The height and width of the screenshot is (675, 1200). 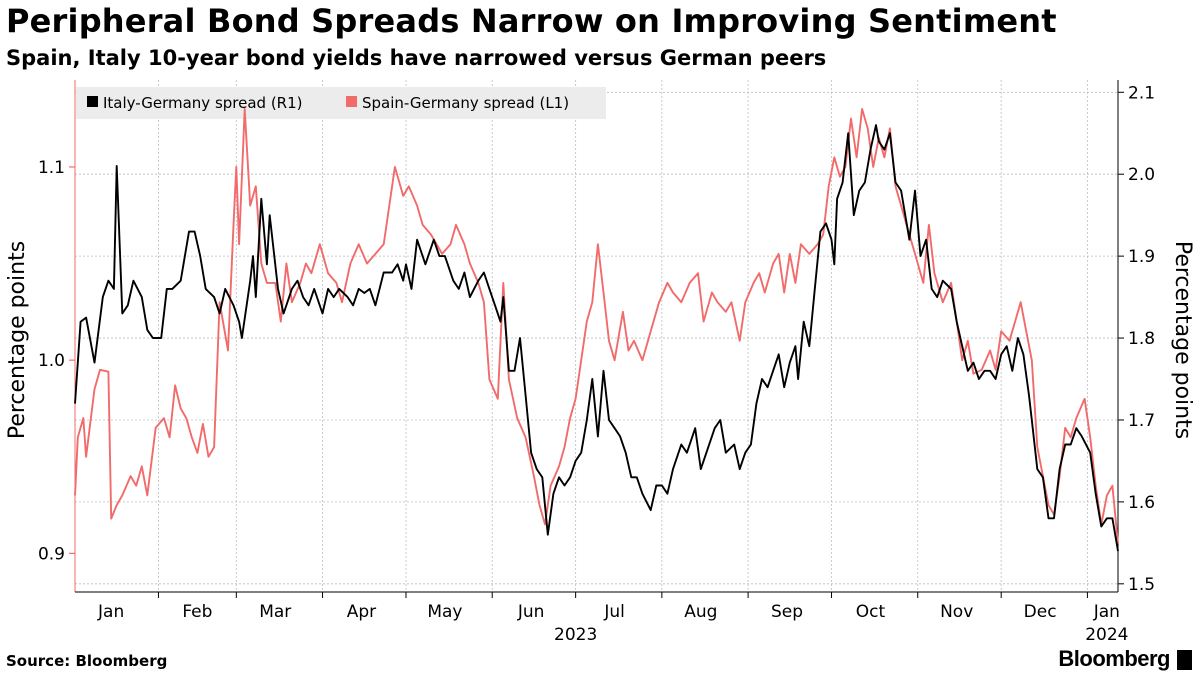 What do you see at coordinates (51, 554) in the screenshot?
I see `left-tick-label: 0.9` at bounding box center [51, 554].